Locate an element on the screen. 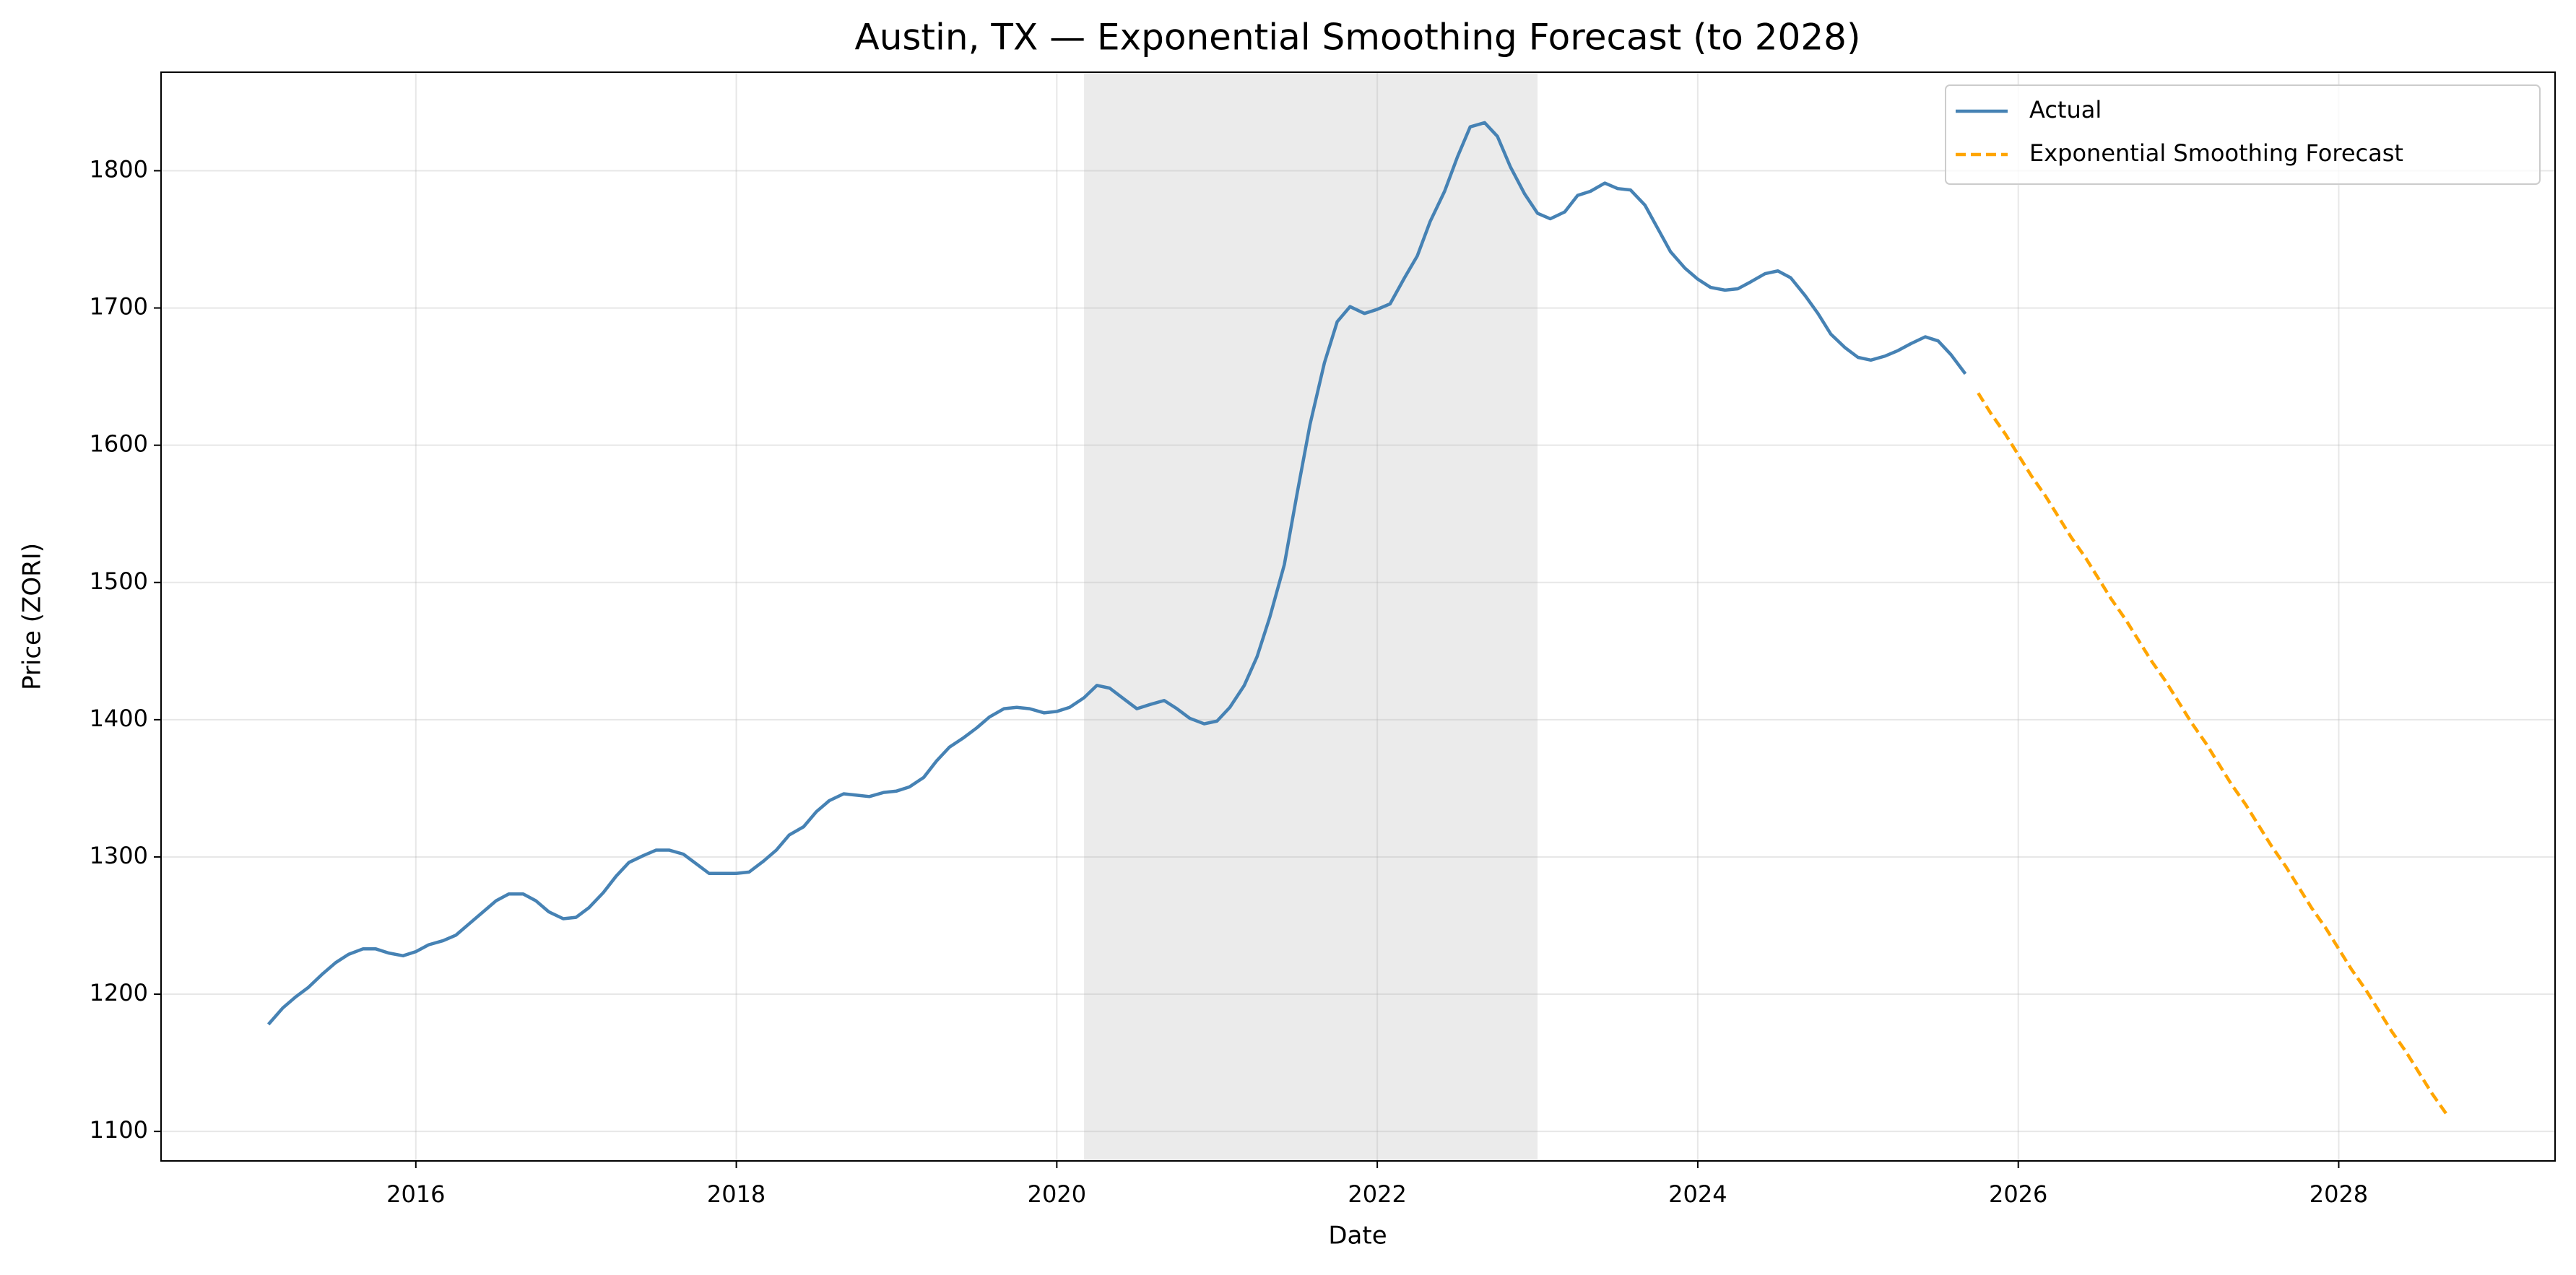 The image size is (2576, 1275). x-tick-label: 2018 is located at coordinates (736, 1194).